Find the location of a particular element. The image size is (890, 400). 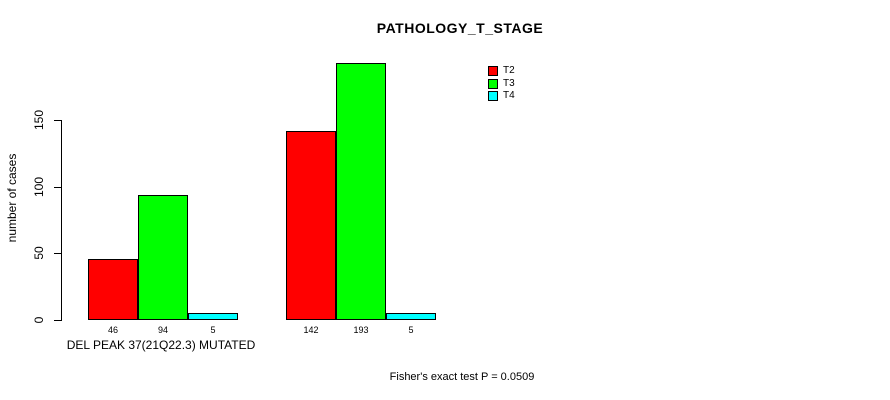

bar-value-label: 46 is located at coordinates (112, 330).